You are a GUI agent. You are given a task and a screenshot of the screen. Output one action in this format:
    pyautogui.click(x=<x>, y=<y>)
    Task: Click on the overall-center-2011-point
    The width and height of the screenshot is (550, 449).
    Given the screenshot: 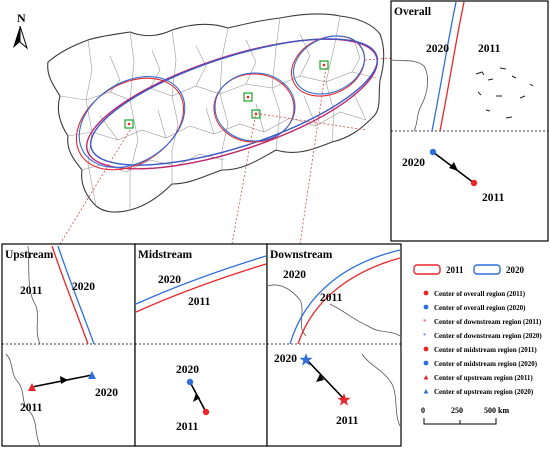 What is the action you would take?
    pyautogui.click(x=474, y=183)
    